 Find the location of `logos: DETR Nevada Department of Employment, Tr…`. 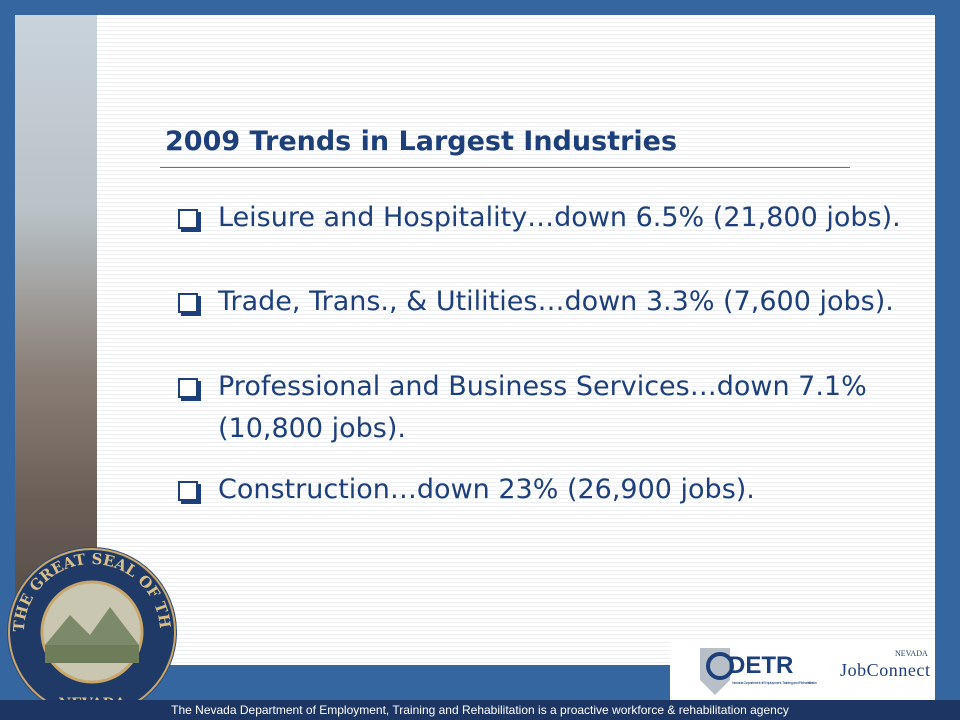

logos: DETR Nevada Department of Employment, Tr… is located at coordinates (815, 671).